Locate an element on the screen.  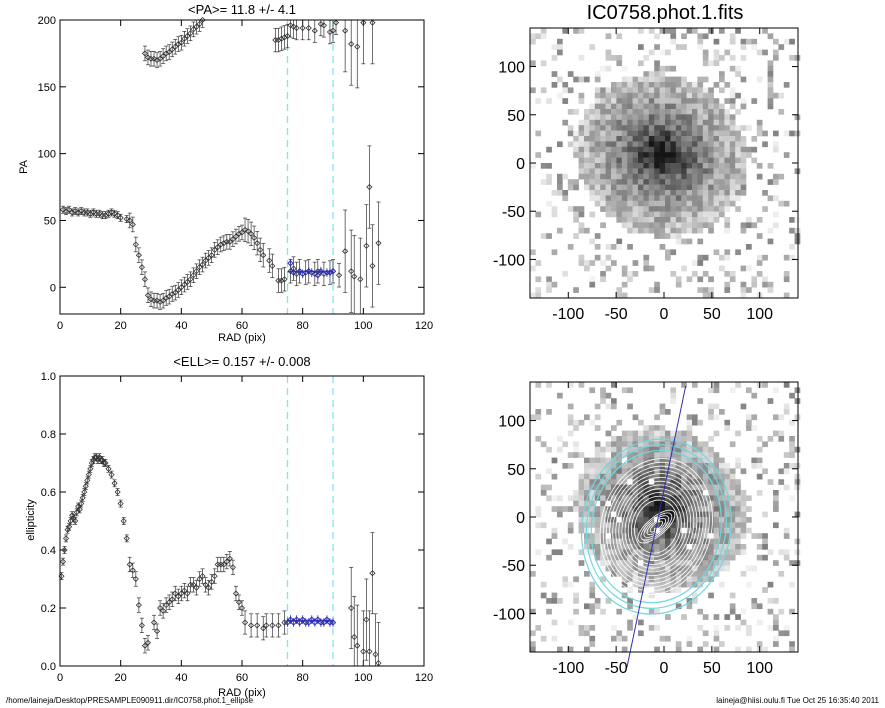
ell-fit-point is located at coordinates (308, 622).